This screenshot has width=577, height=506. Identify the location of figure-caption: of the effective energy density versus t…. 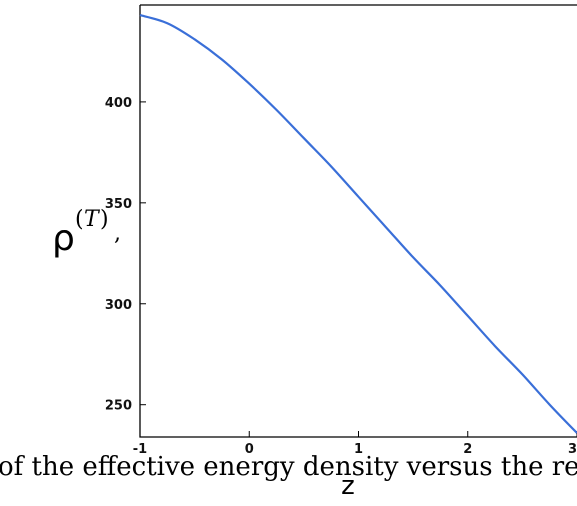
(288, 467).